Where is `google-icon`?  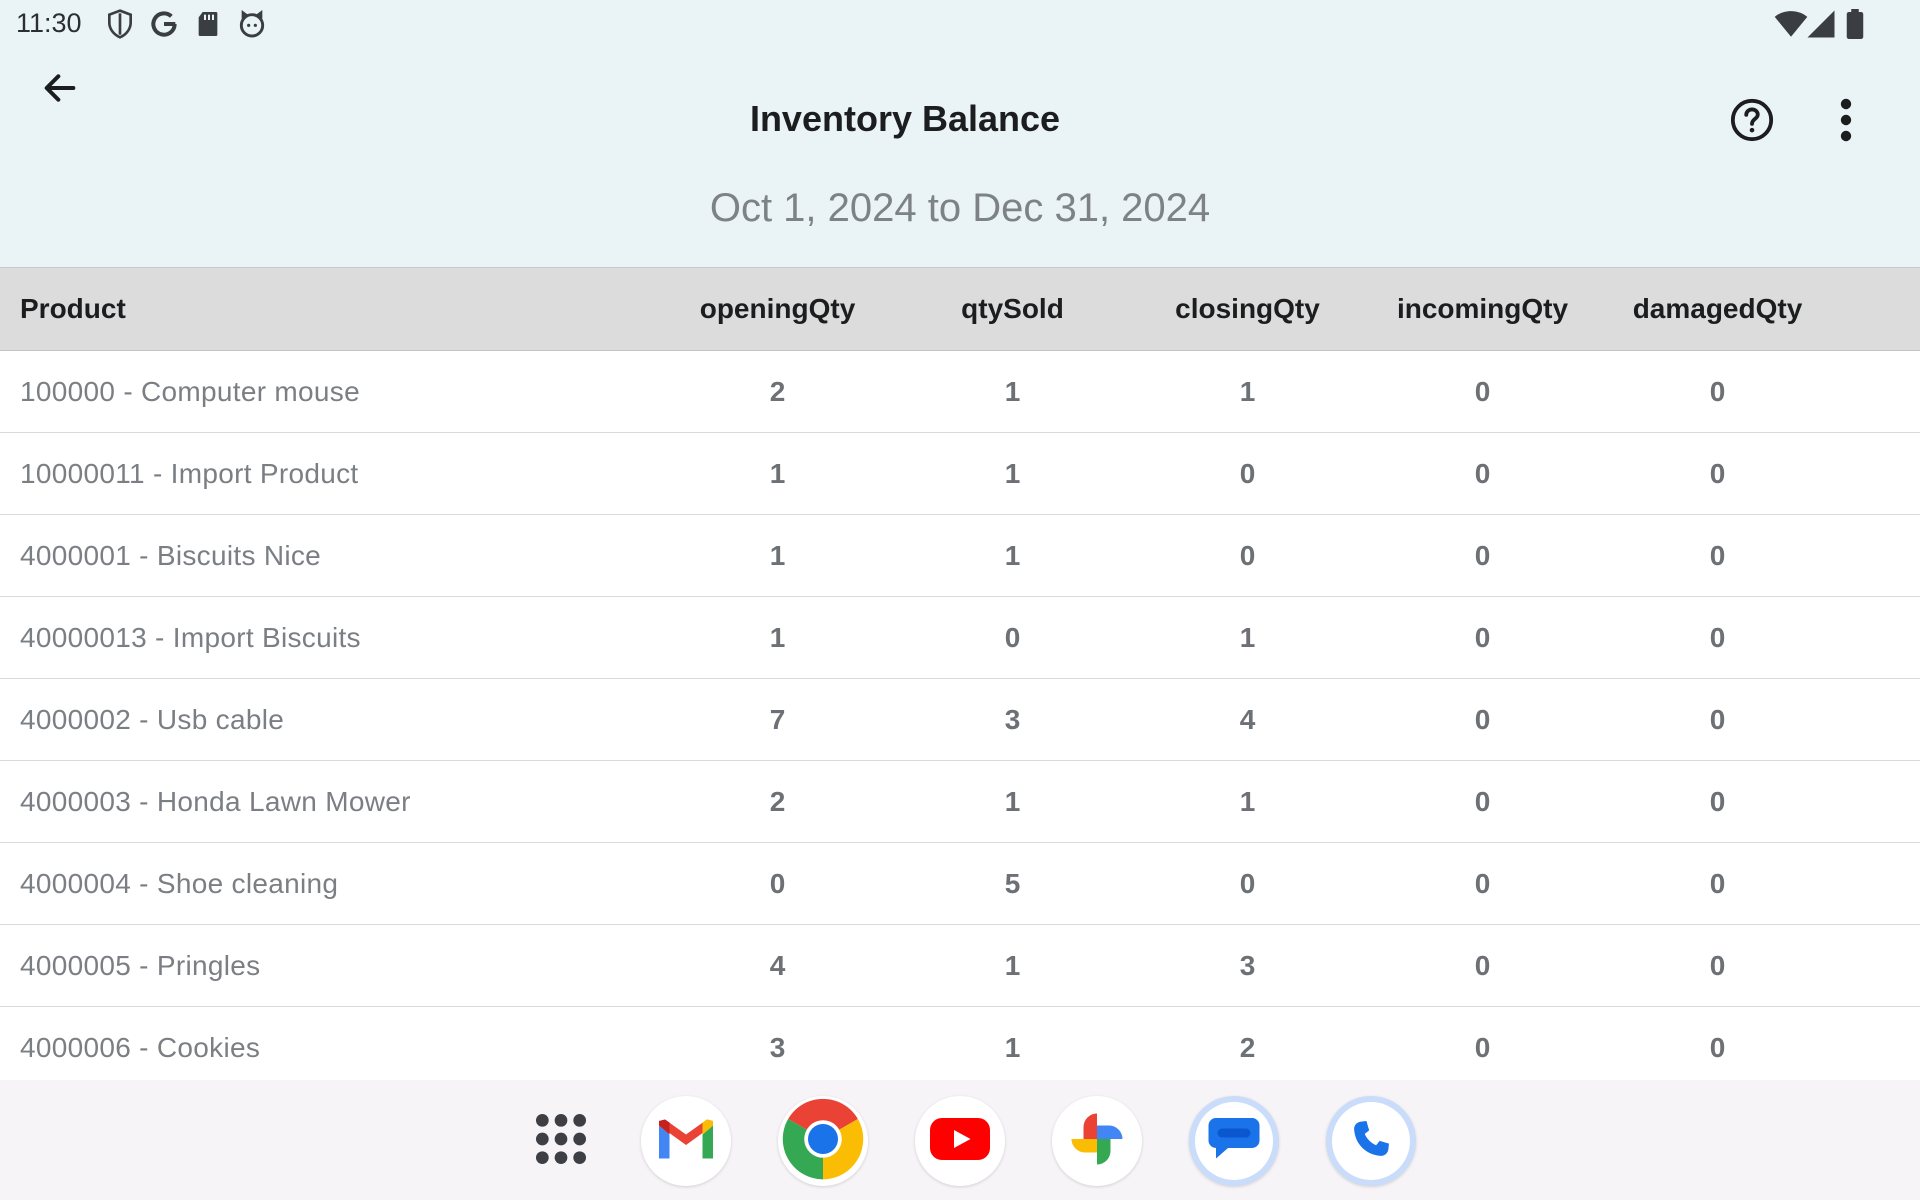
google-icon is located at coordinates (164, 24).